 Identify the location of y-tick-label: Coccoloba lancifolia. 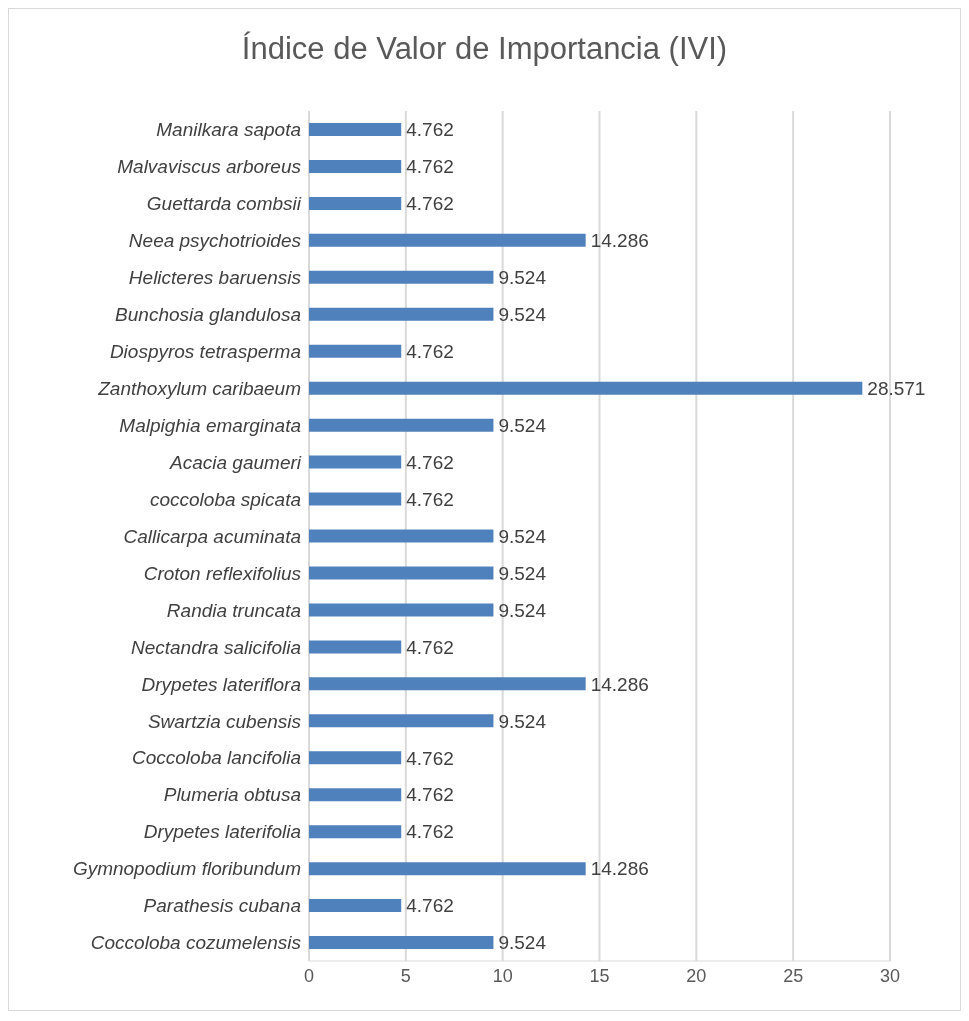
(216, 758).